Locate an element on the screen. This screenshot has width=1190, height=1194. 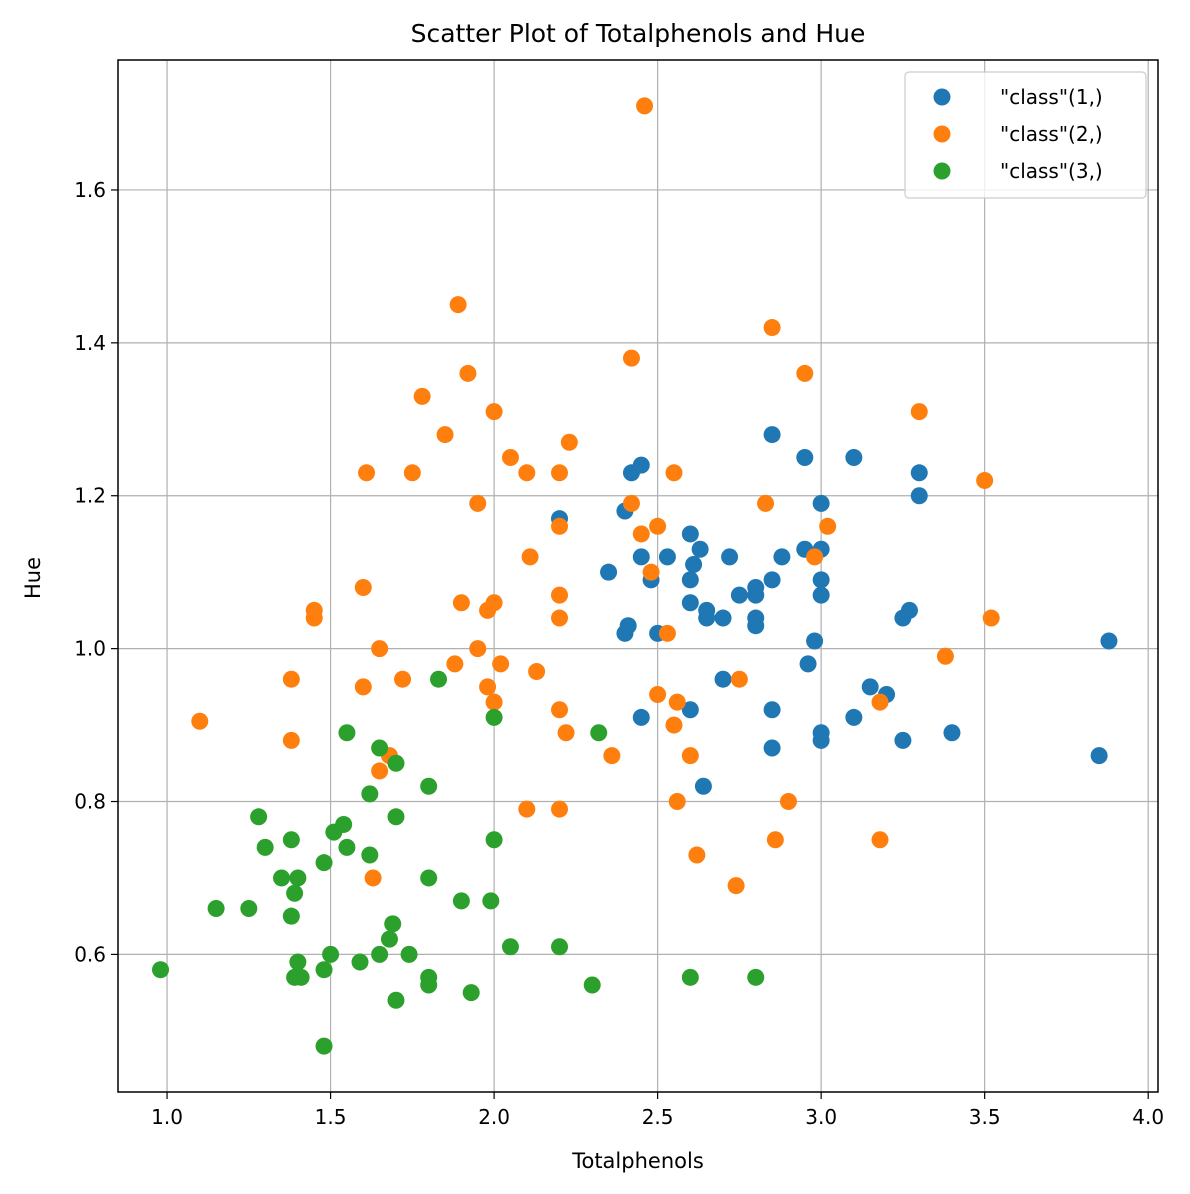
x-axis-label: Totalphenols is located at coordinates (637, 1161).